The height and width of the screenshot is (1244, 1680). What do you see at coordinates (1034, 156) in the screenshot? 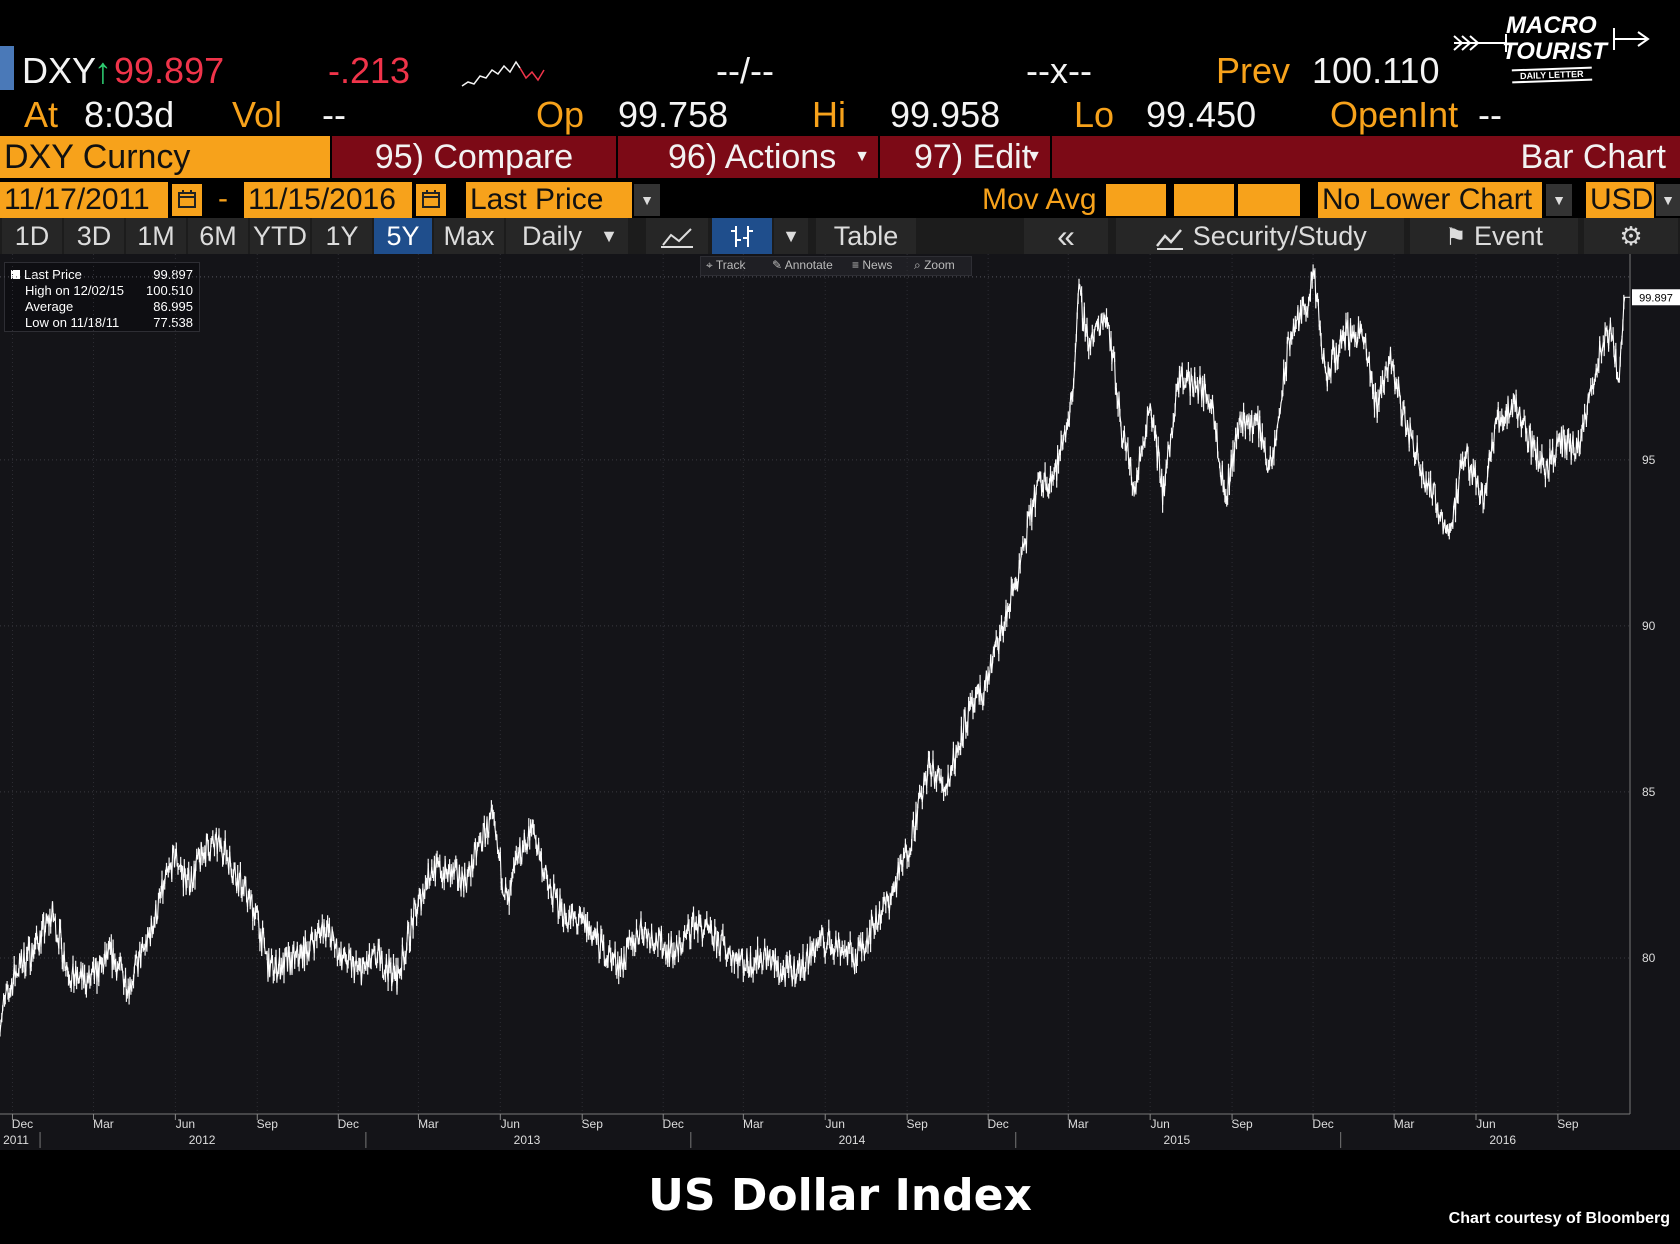
I see `edit-dropdown-icon: ▼` at bounding box center [1034, 156].